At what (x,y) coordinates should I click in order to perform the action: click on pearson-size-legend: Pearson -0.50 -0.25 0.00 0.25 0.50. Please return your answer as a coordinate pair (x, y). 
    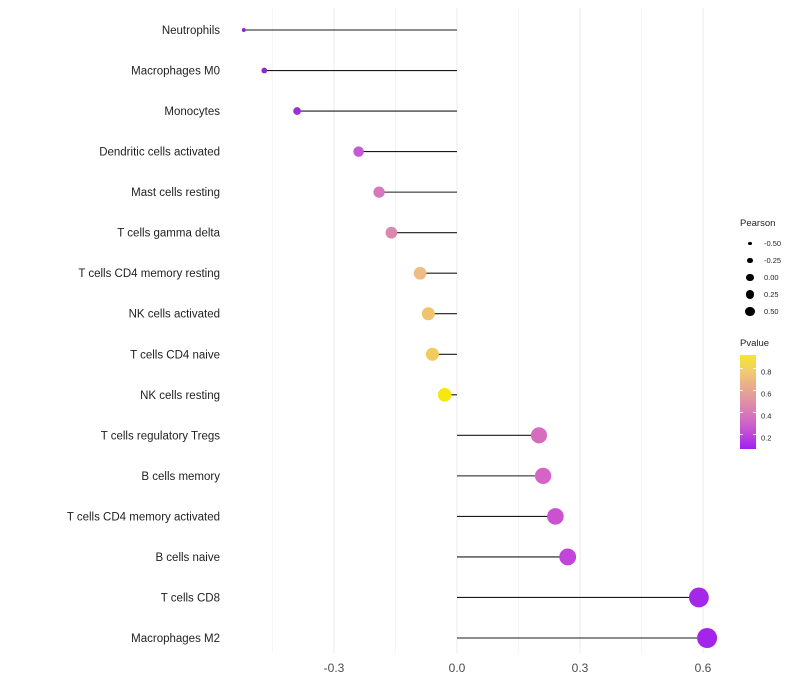
    Looking at the image, I should click on (769, 269).